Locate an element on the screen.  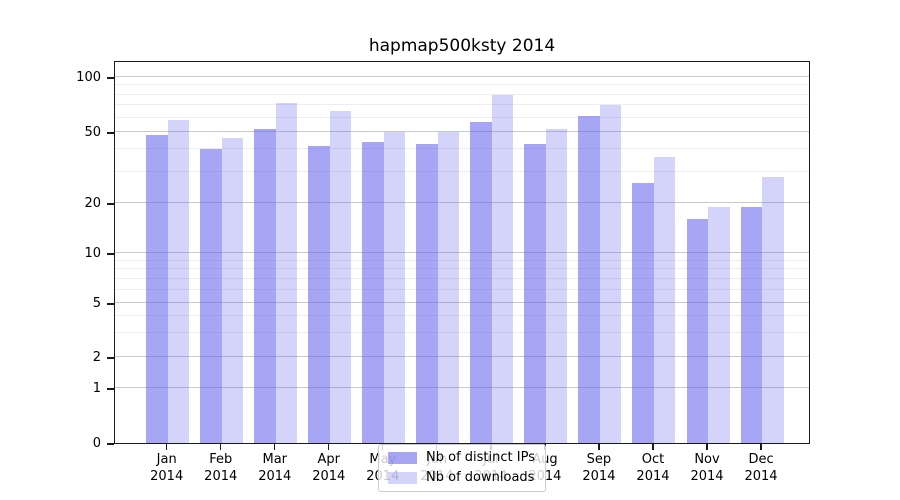
bar-distinct-ips-sep is located at coordinates (589, 279).